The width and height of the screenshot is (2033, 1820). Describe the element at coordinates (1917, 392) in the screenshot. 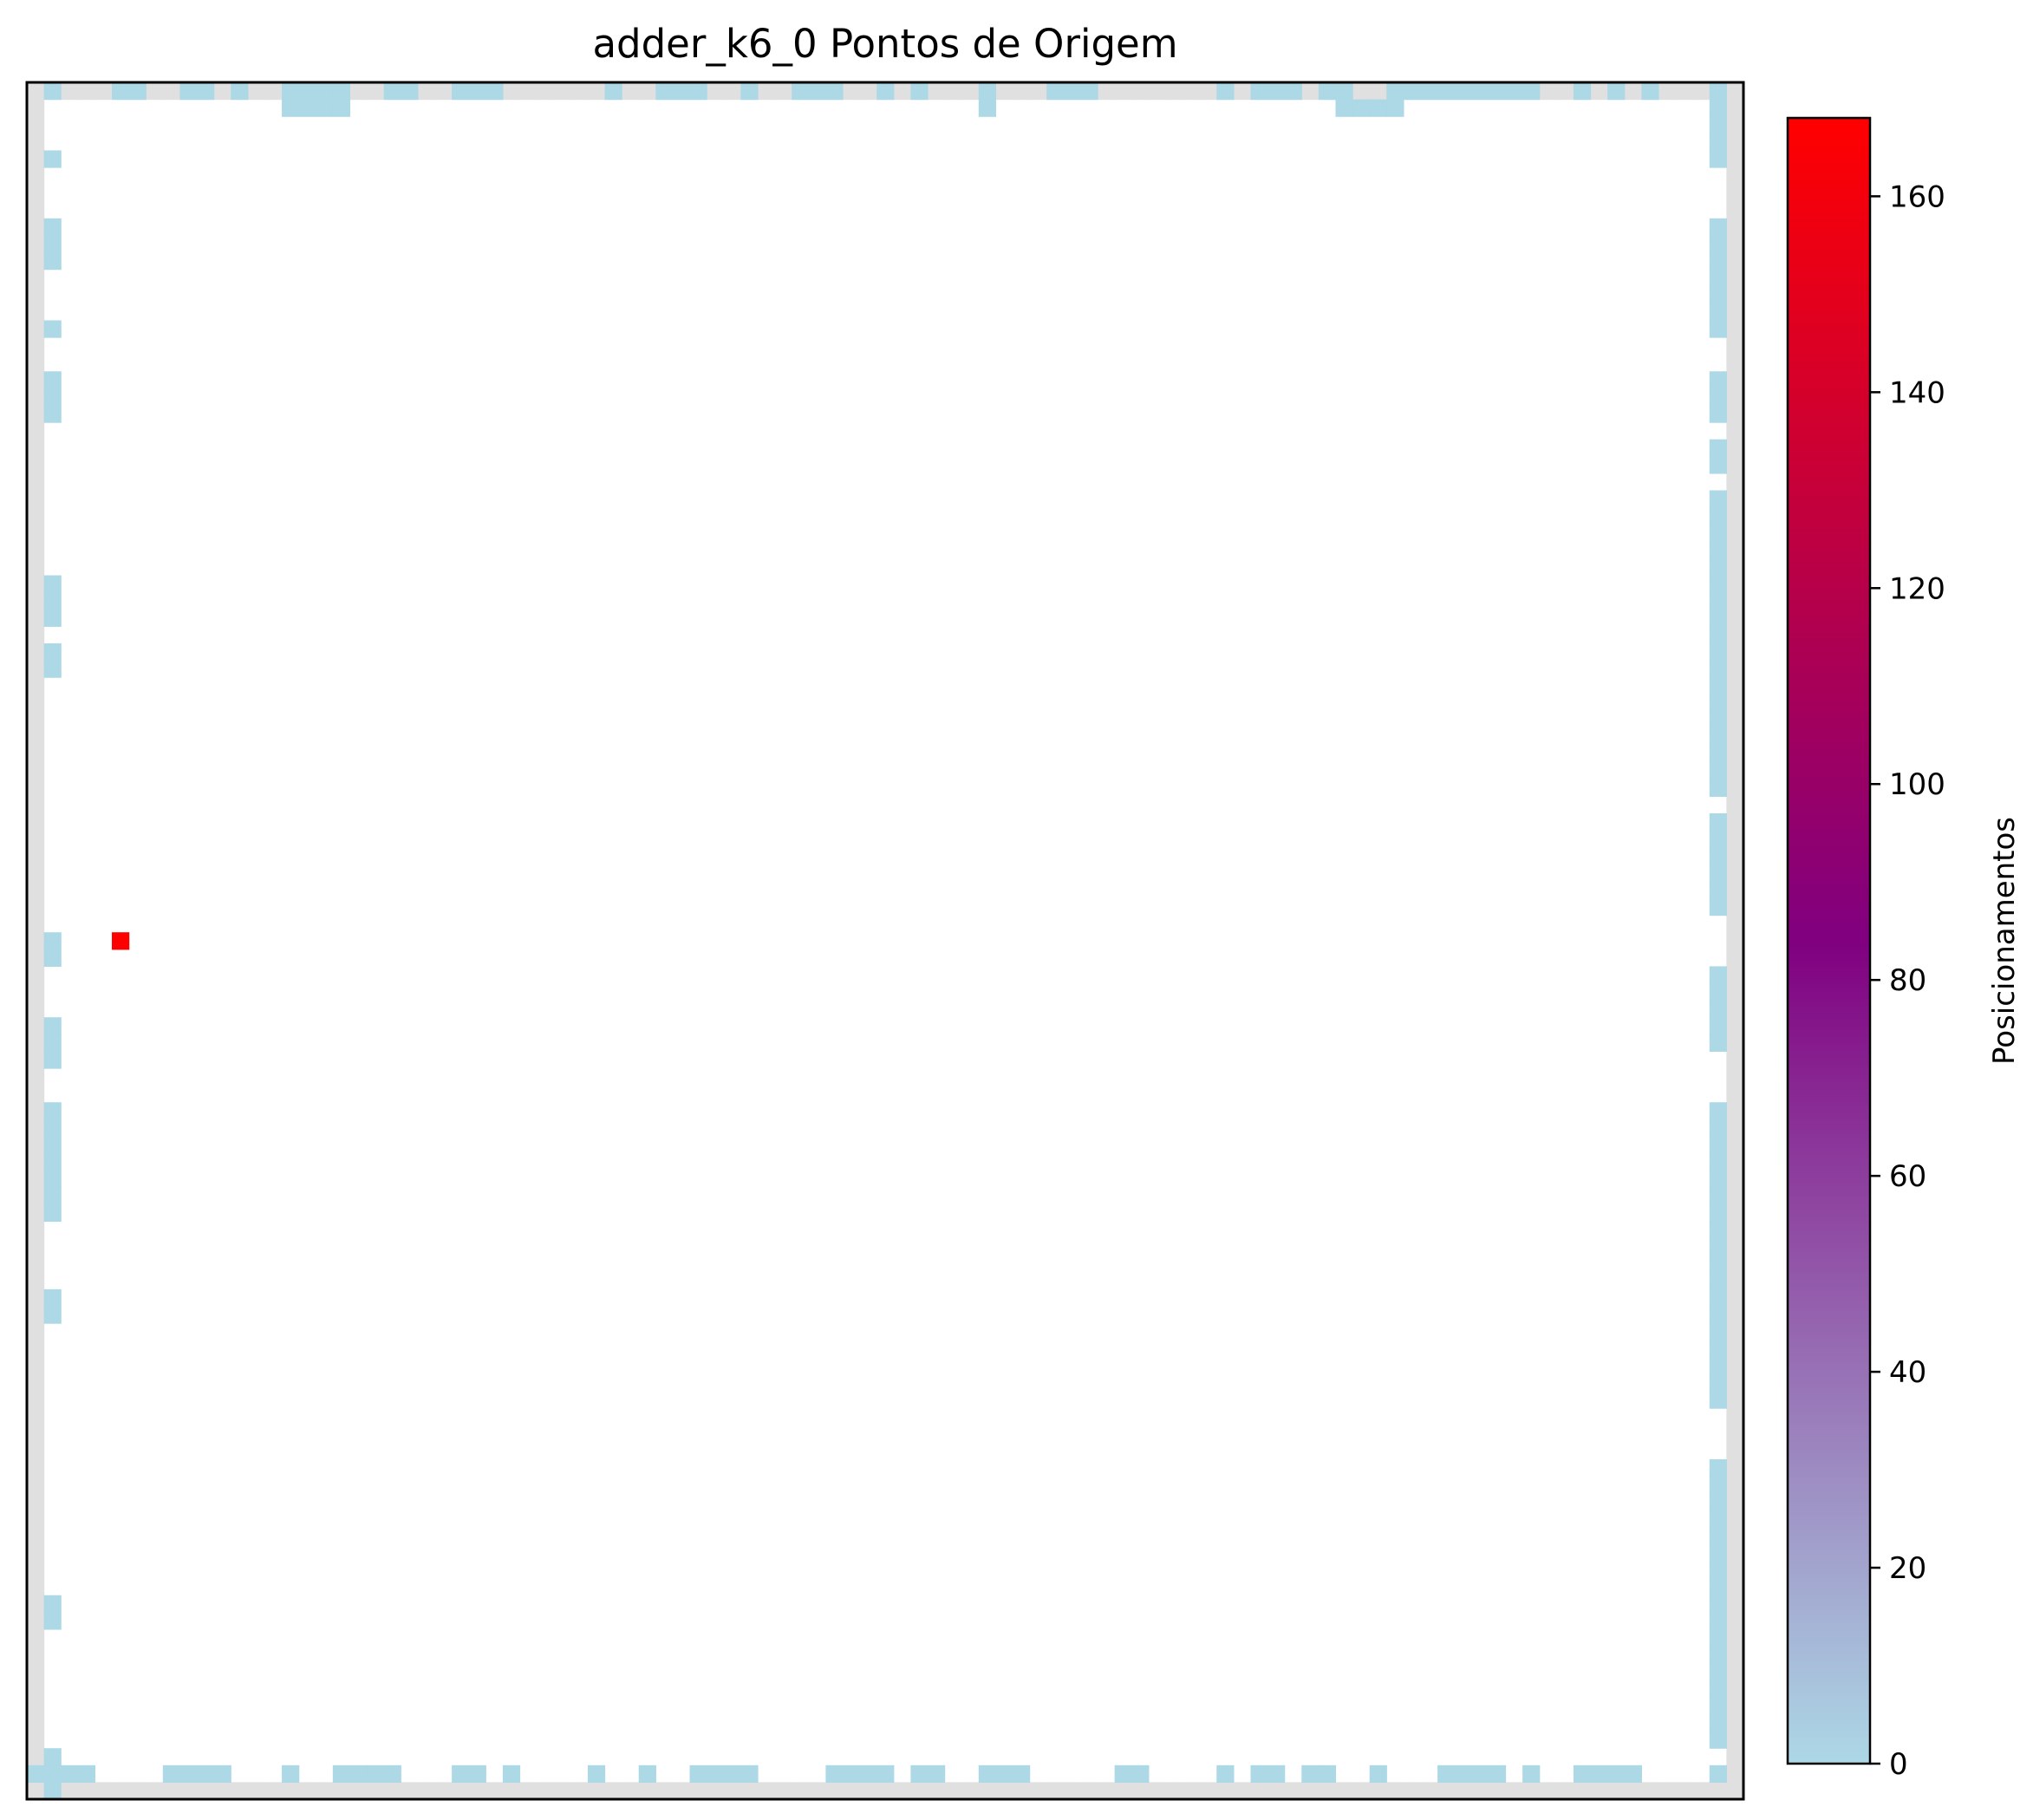

I see `colorbar-tick-label: 140` at that location.